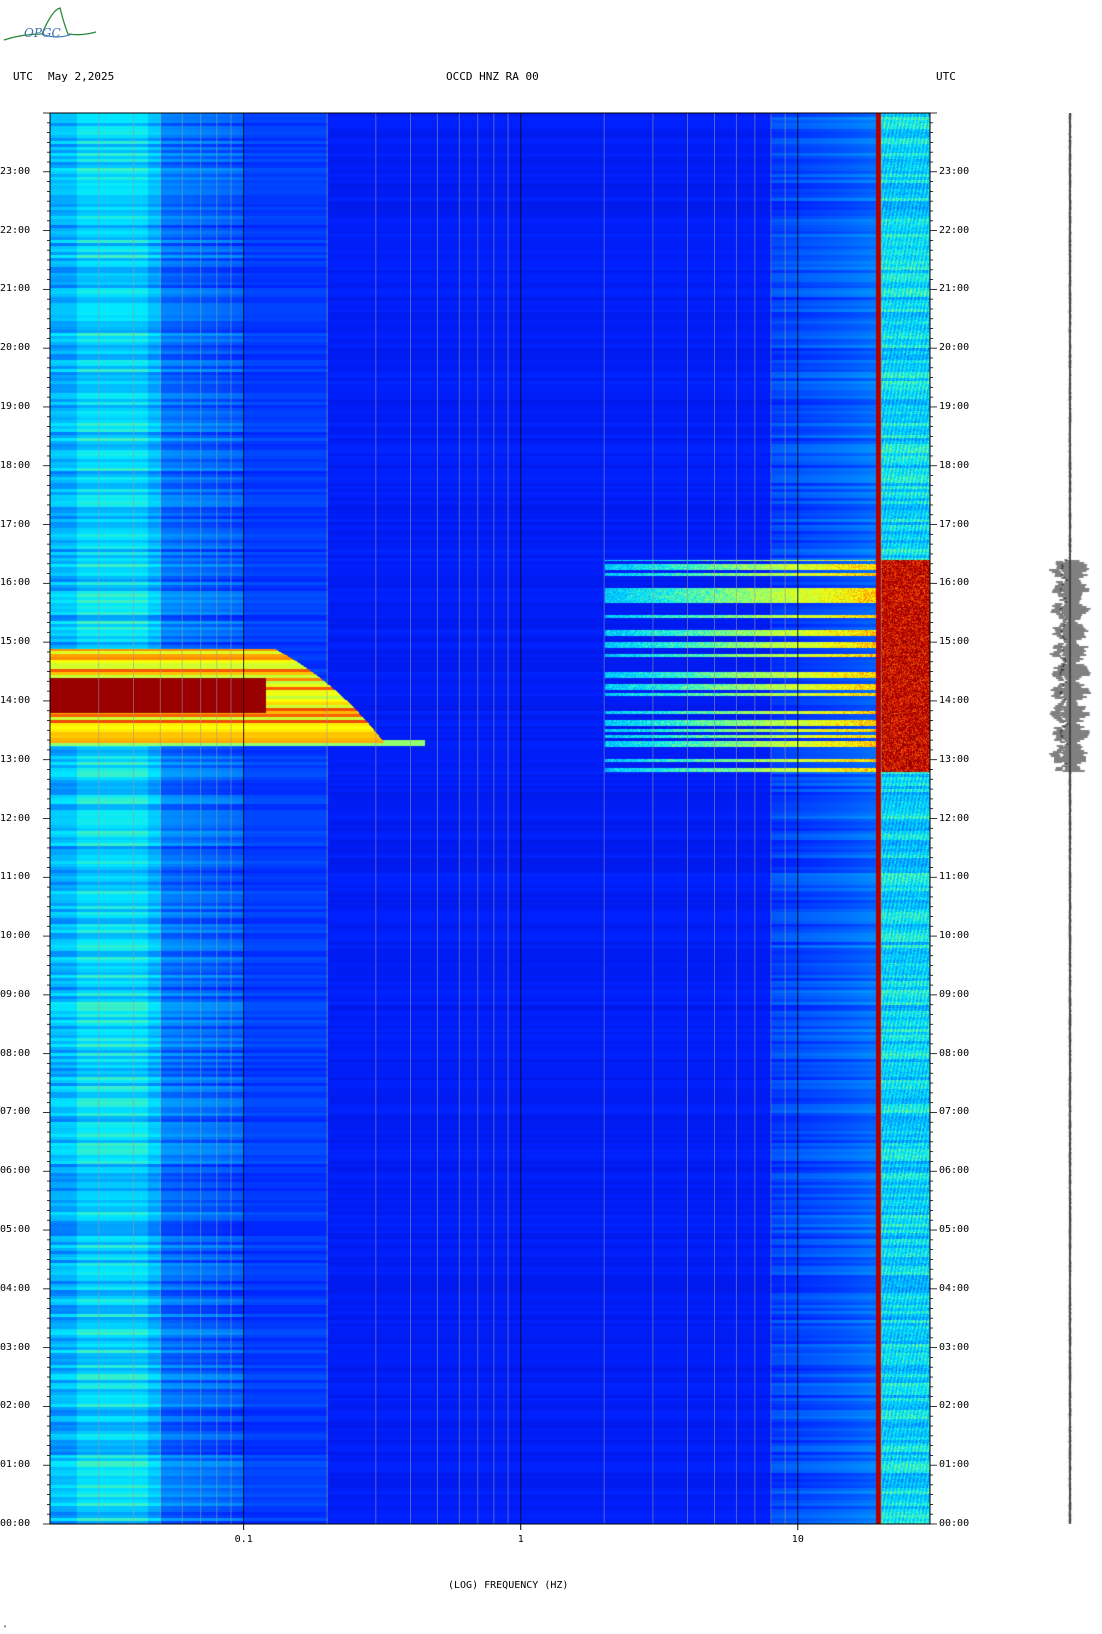  I want to click on header-right-utc: UTC, so click(946, 76).